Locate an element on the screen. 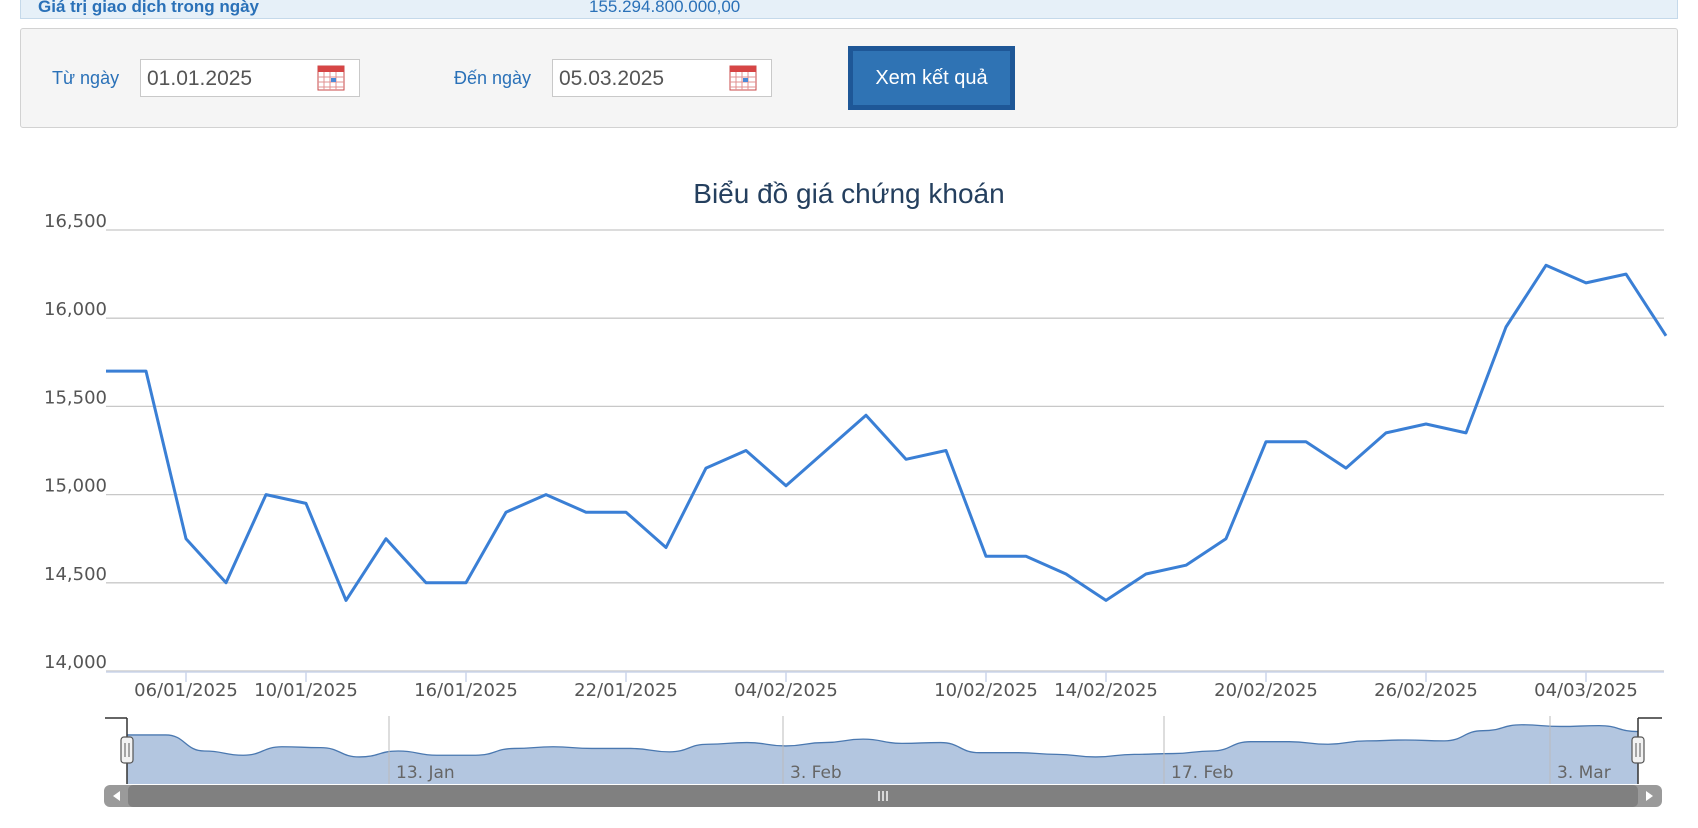 This screenshot has height=828, width=1698. view-results-label: Xem kết quả is located at coordinates (931, 78).